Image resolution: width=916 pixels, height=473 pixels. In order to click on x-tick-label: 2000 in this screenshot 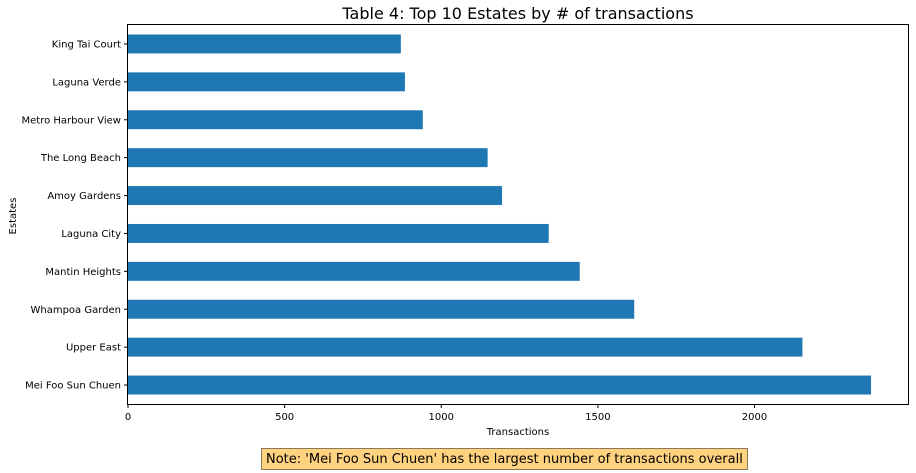, I will do `click(754, 417)`.